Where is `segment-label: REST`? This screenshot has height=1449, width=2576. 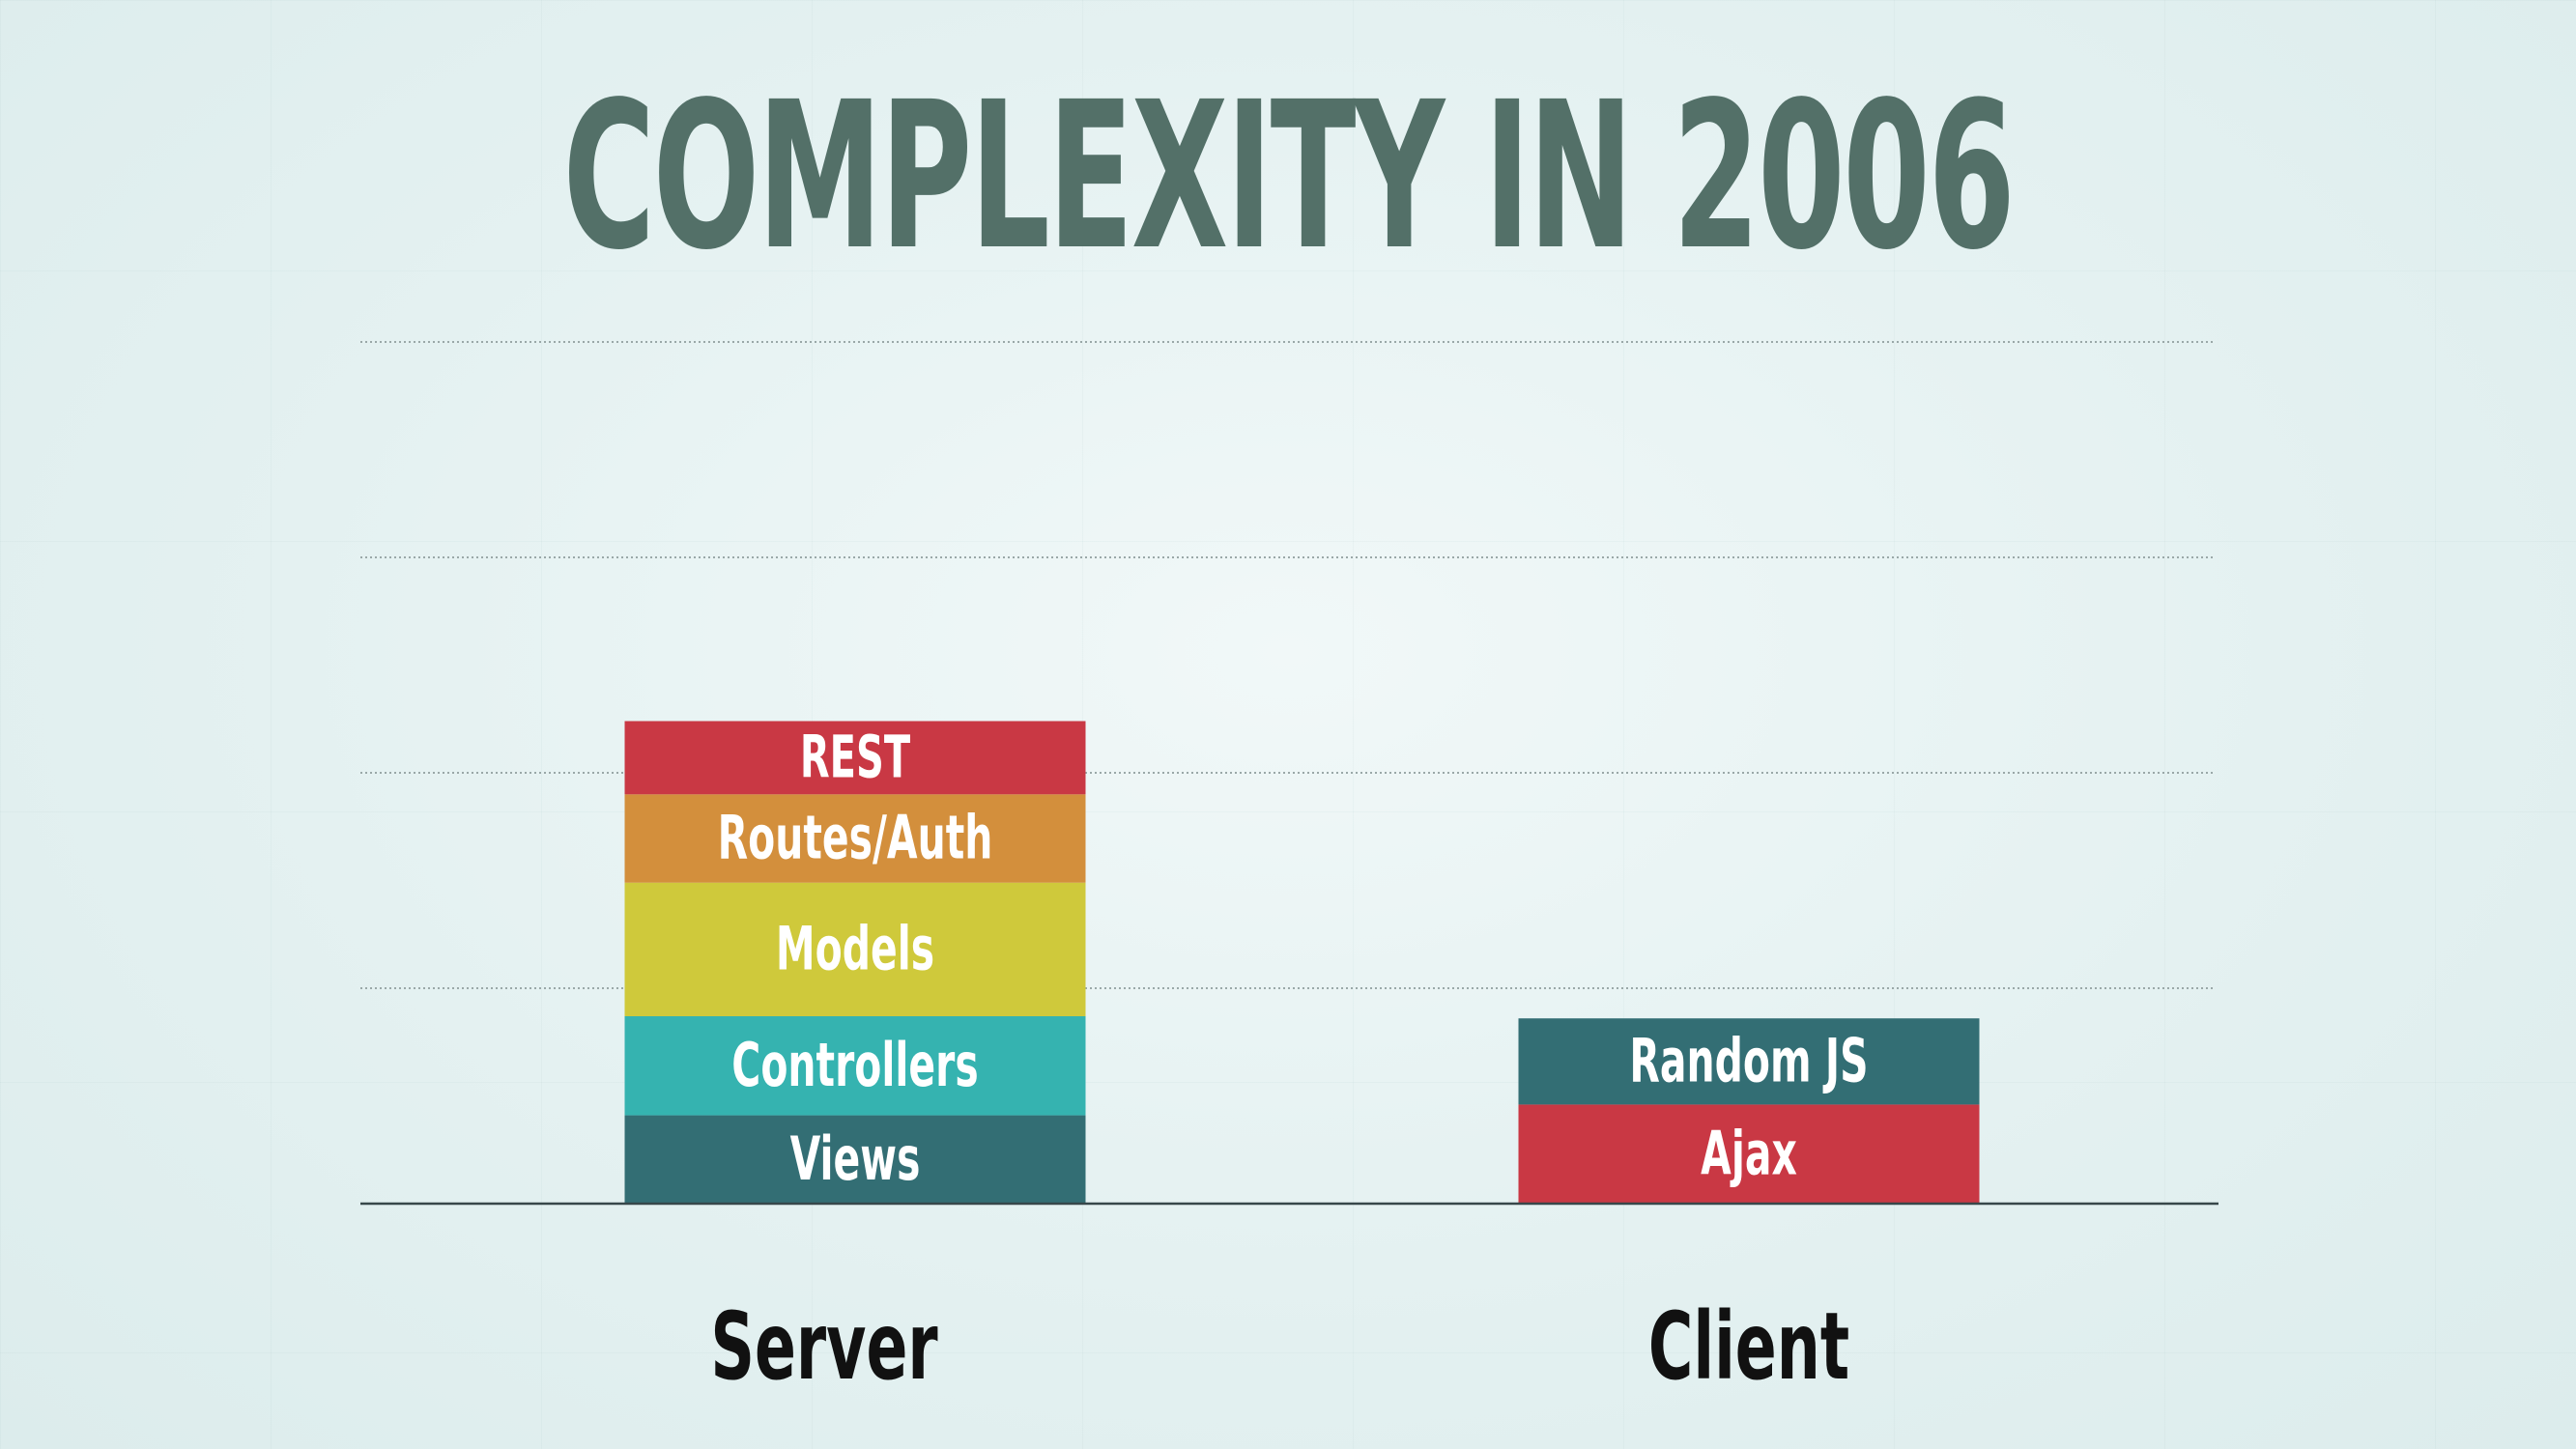 segment-label: REST is located at coordinates (855, 758).